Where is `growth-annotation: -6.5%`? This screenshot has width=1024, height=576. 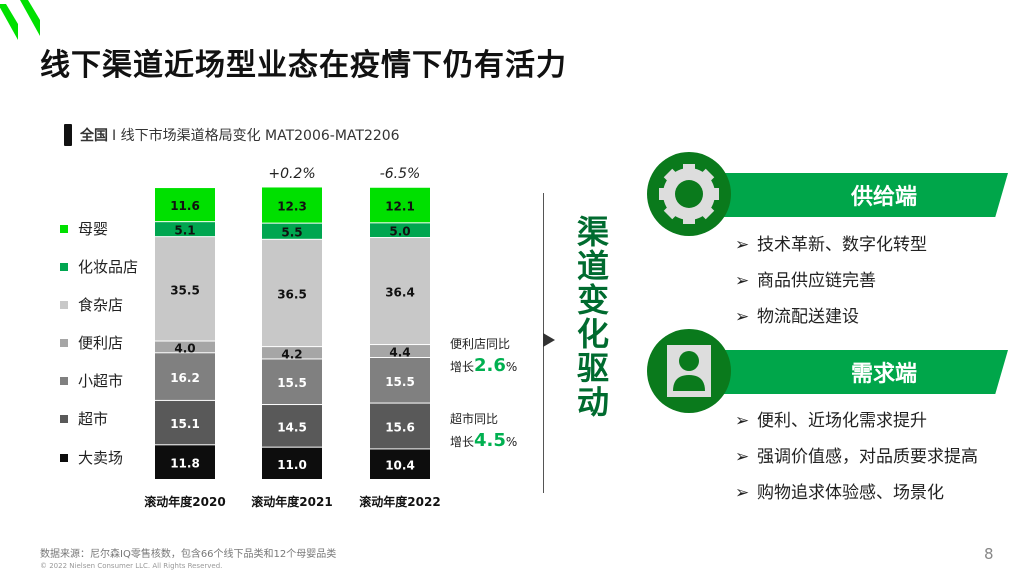 growth-annotation: -6.5% is located at coordinates (400, 174).